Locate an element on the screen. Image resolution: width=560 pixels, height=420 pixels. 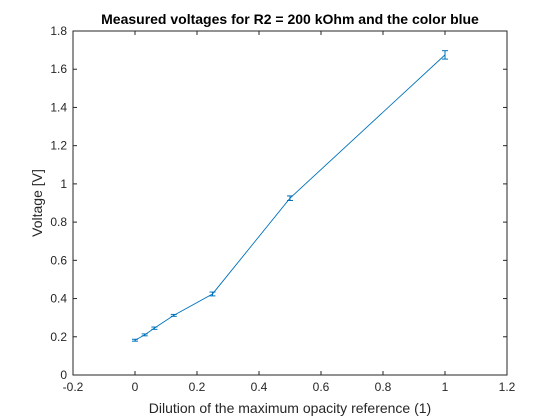
y-tick-label: 0.6 is located at coordinates (58, 260).